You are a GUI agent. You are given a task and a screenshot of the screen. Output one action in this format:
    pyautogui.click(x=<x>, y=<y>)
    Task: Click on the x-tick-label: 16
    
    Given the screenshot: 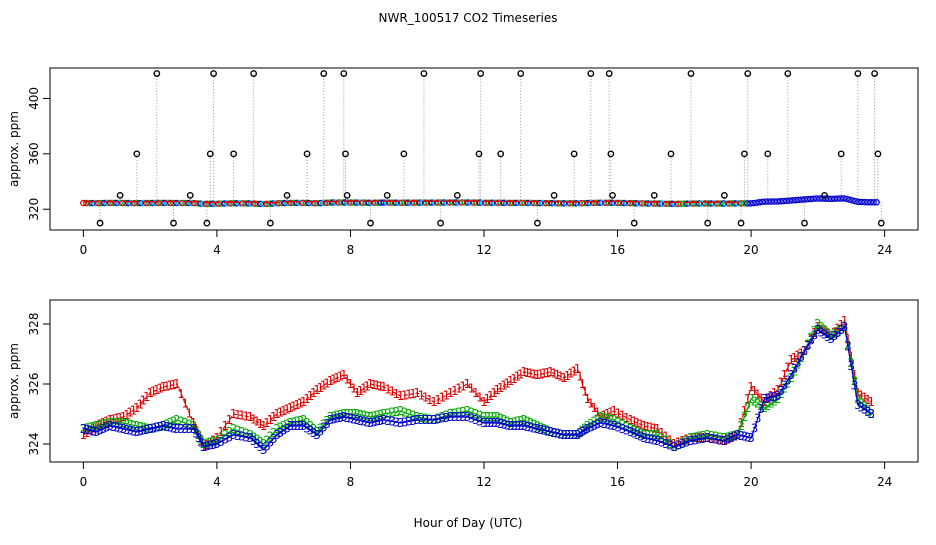 What is the action you would take?
    pyautogui.click(x=617, y=482)
    